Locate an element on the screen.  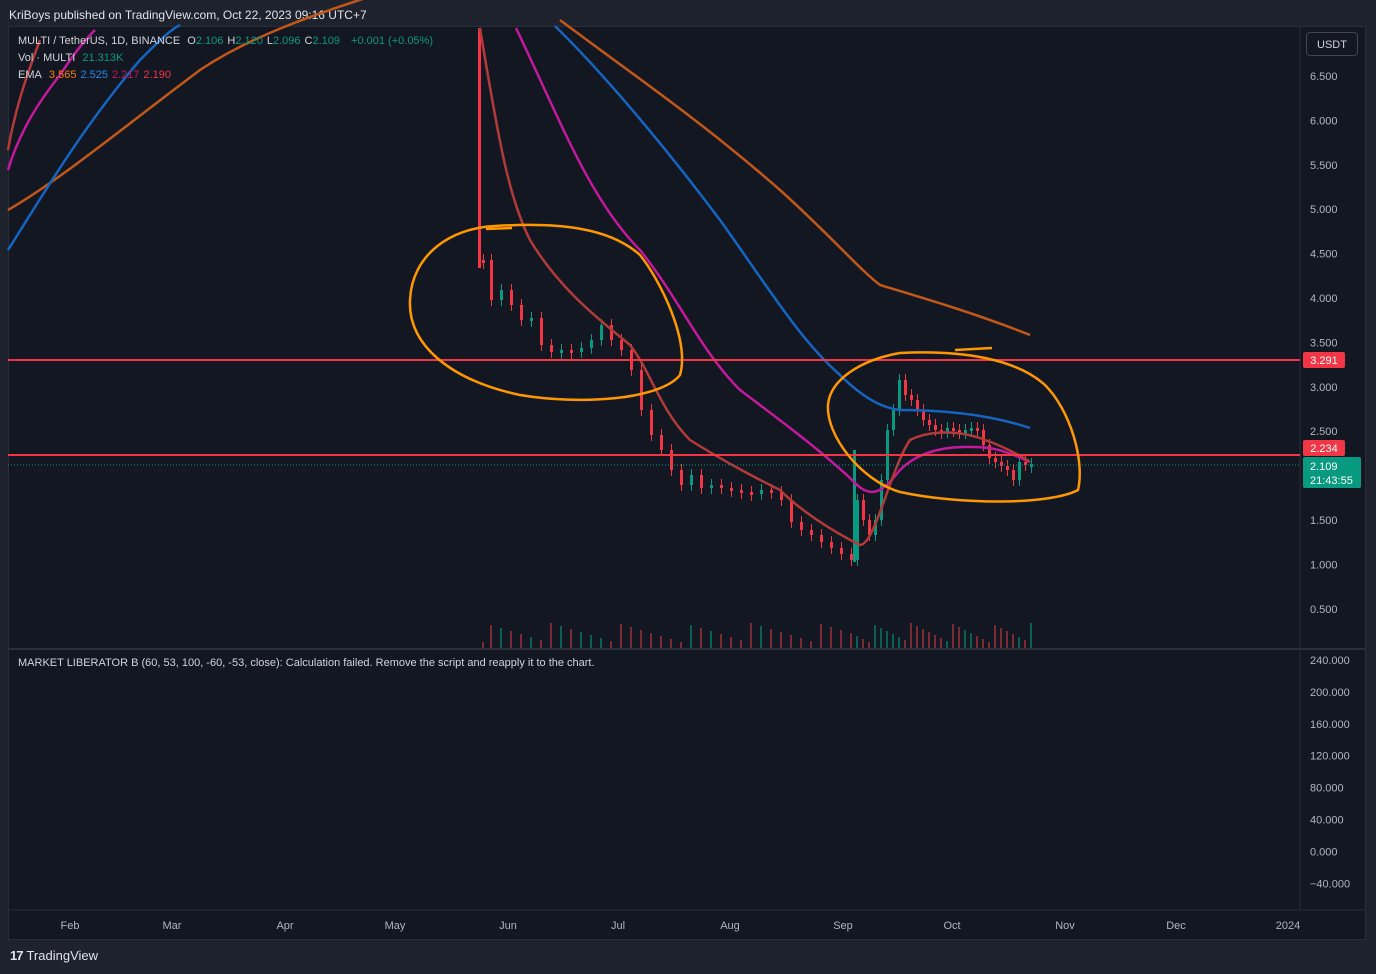
price-badge-high-text: 3.291 is located at coordinates (1324, 361).